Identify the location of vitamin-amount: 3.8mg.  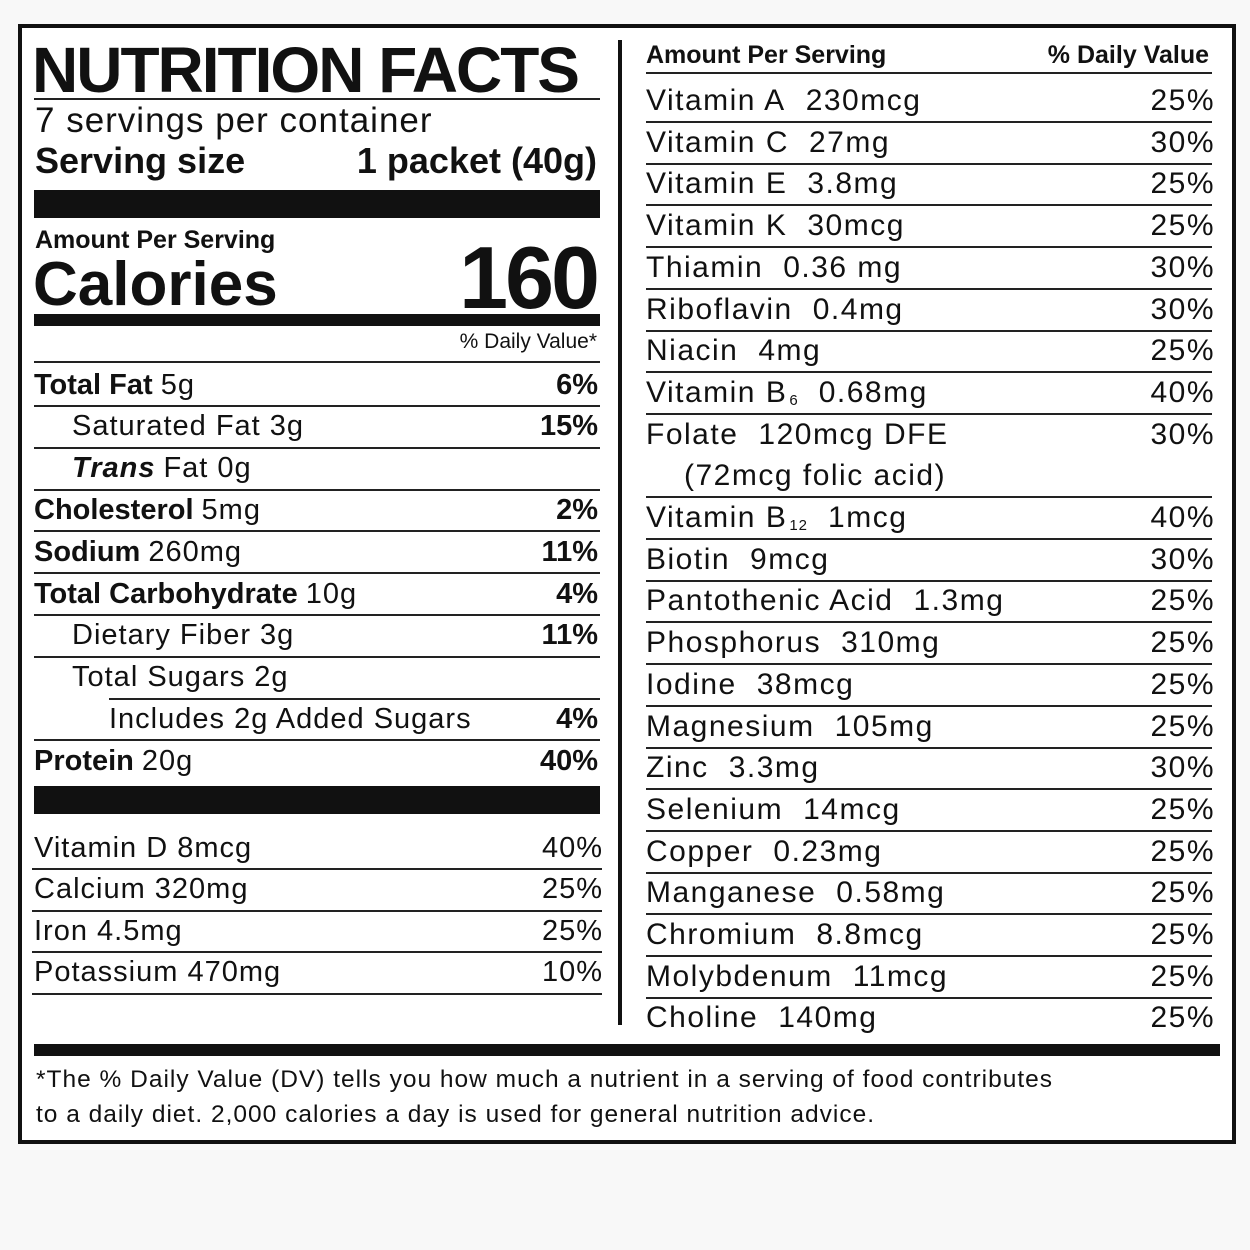
(853, 184).